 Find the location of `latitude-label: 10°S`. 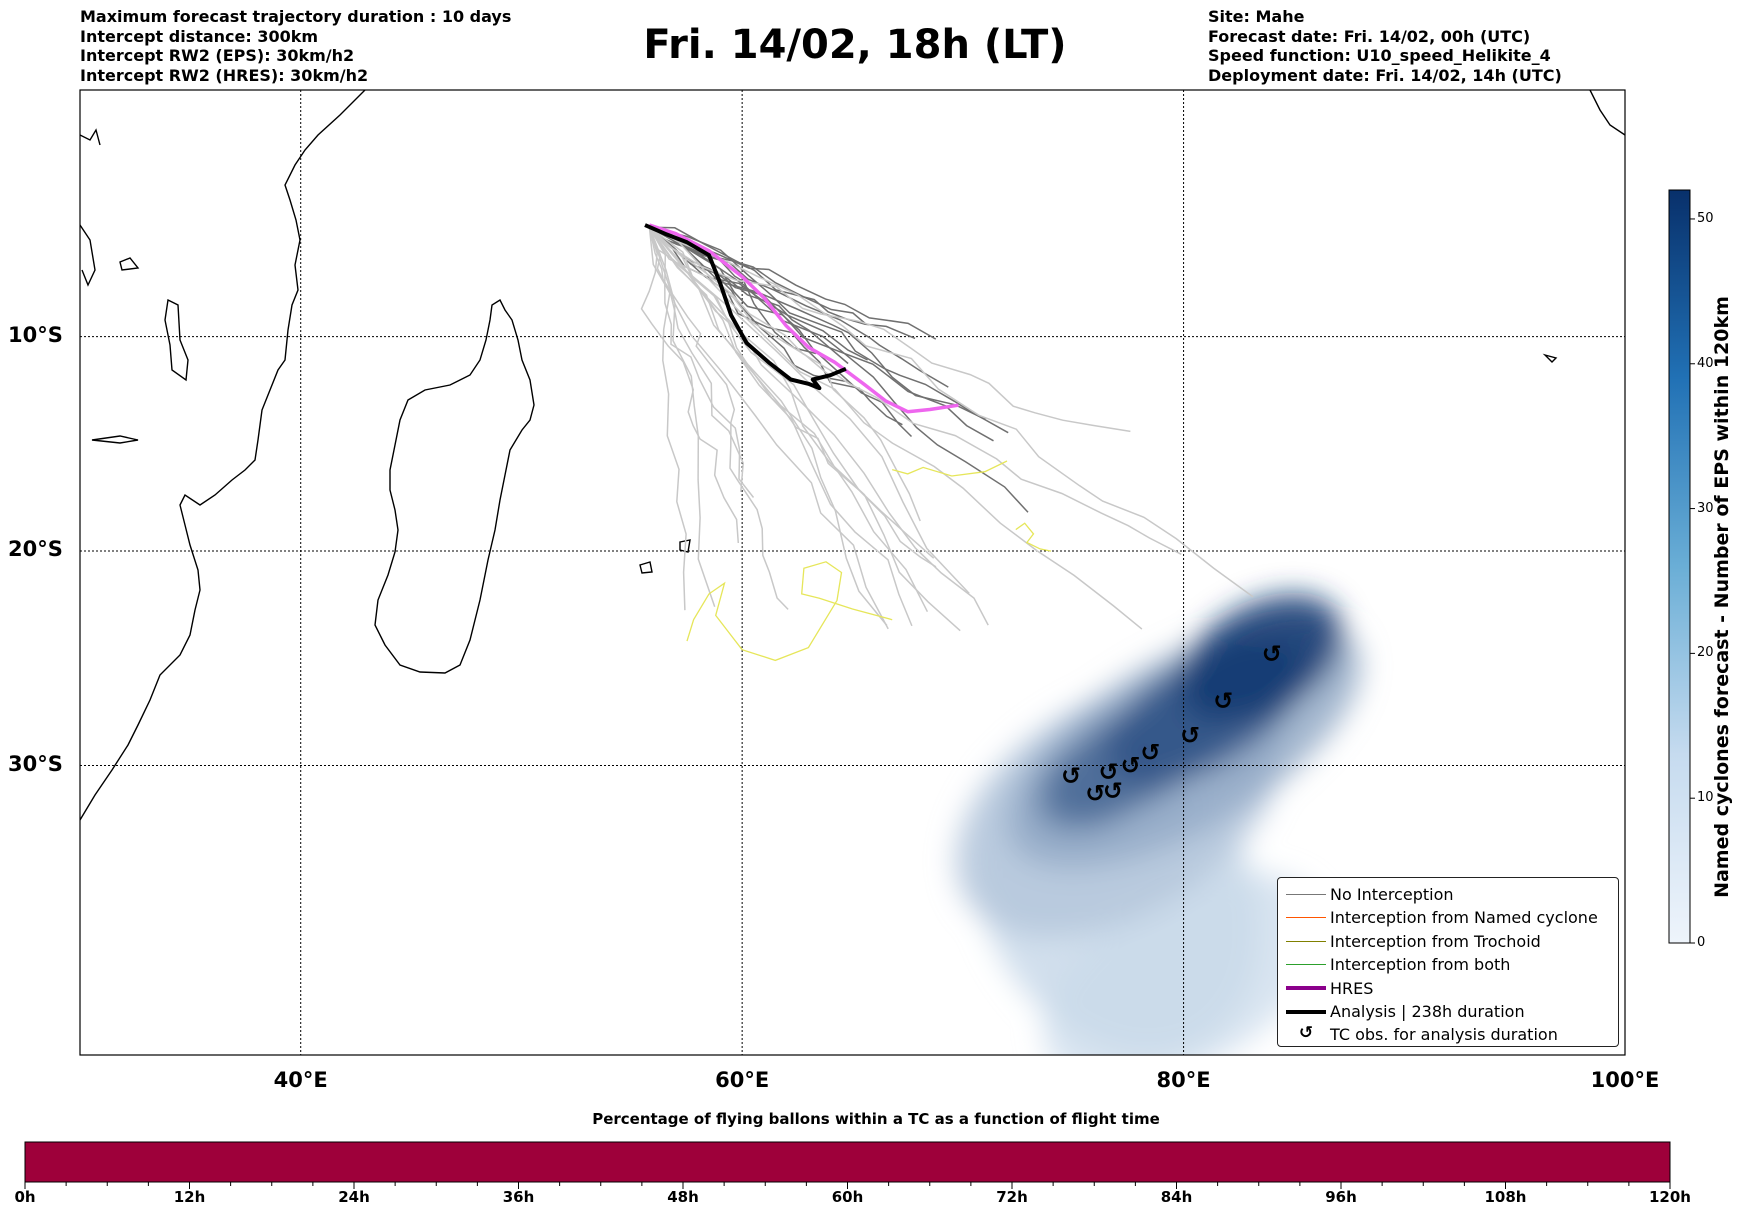

latitude-label: 10°S is located at coordinates (35, 334).